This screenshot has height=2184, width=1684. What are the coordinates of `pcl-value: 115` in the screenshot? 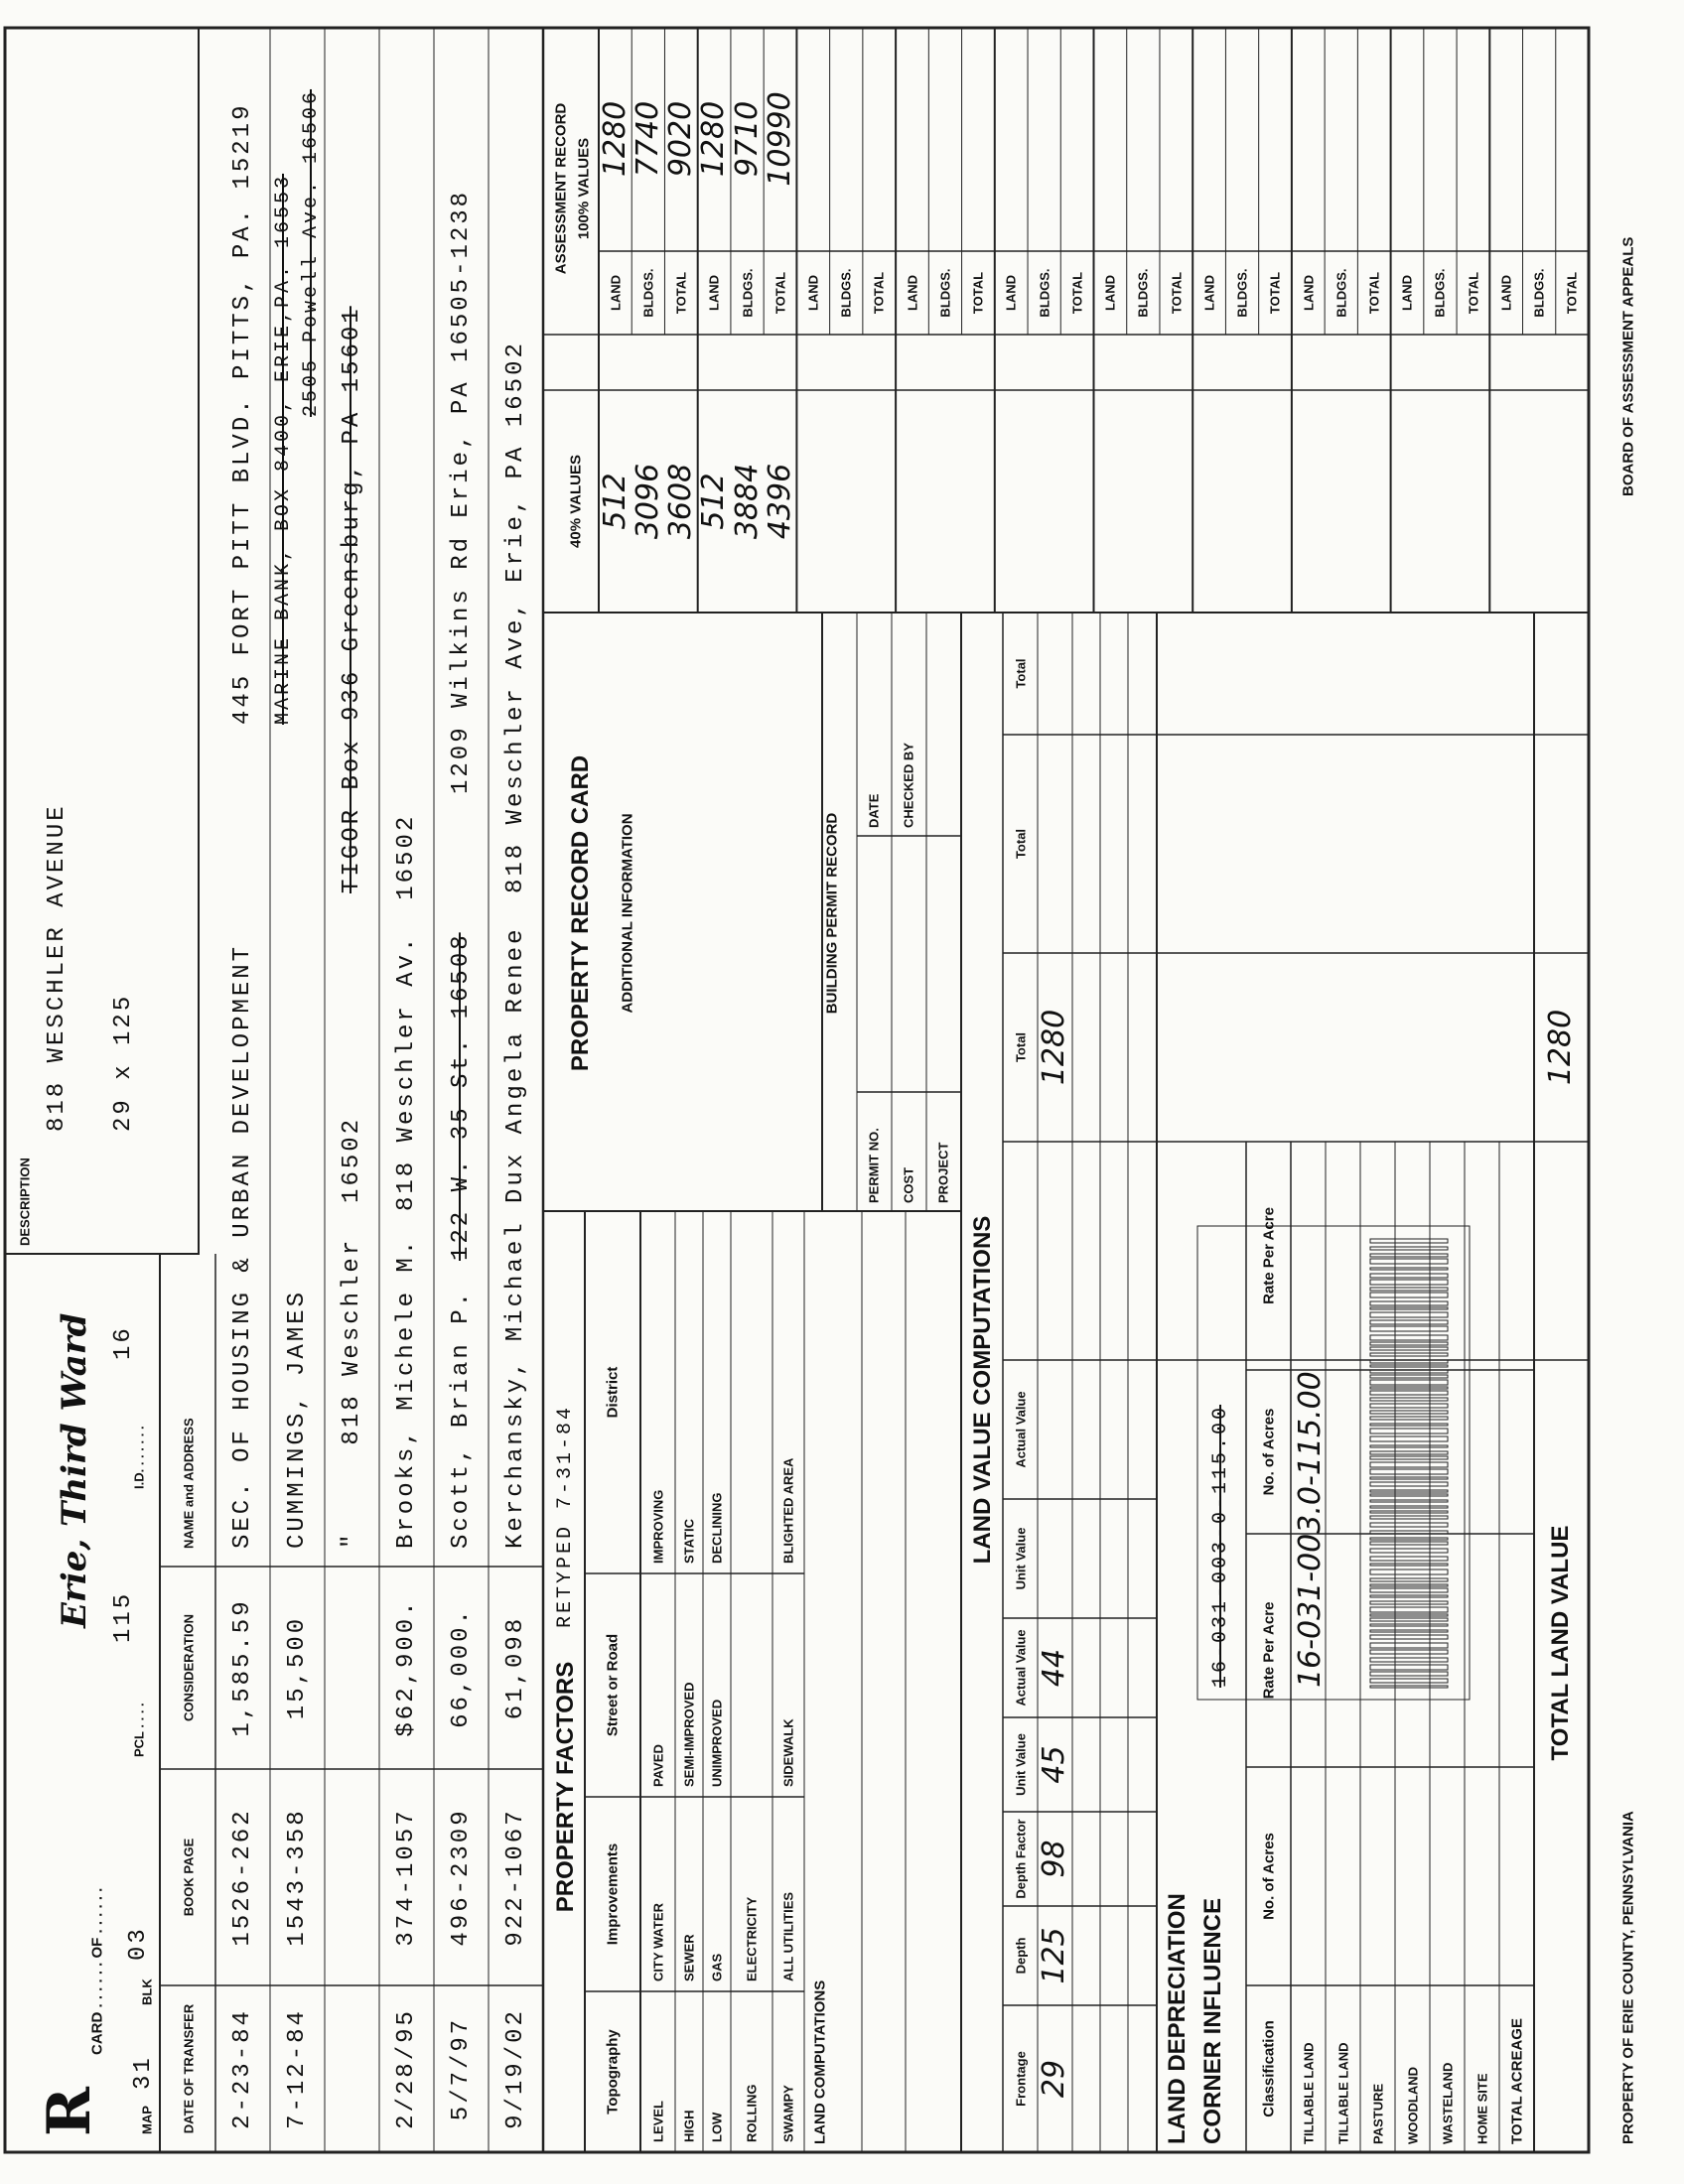 It's located at (124, 1616).